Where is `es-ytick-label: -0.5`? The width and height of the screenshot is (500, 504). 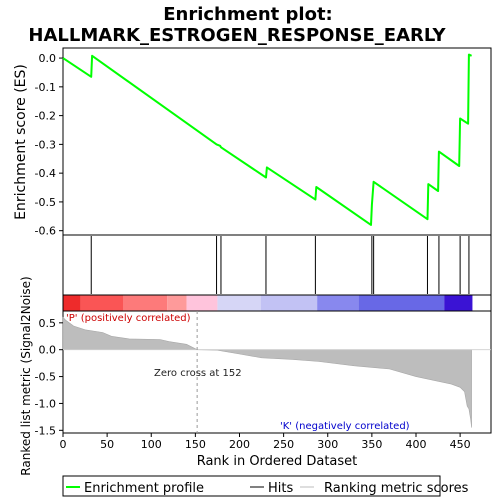 es-ytick-label: -0.5 is located at coordinates (45, 202).